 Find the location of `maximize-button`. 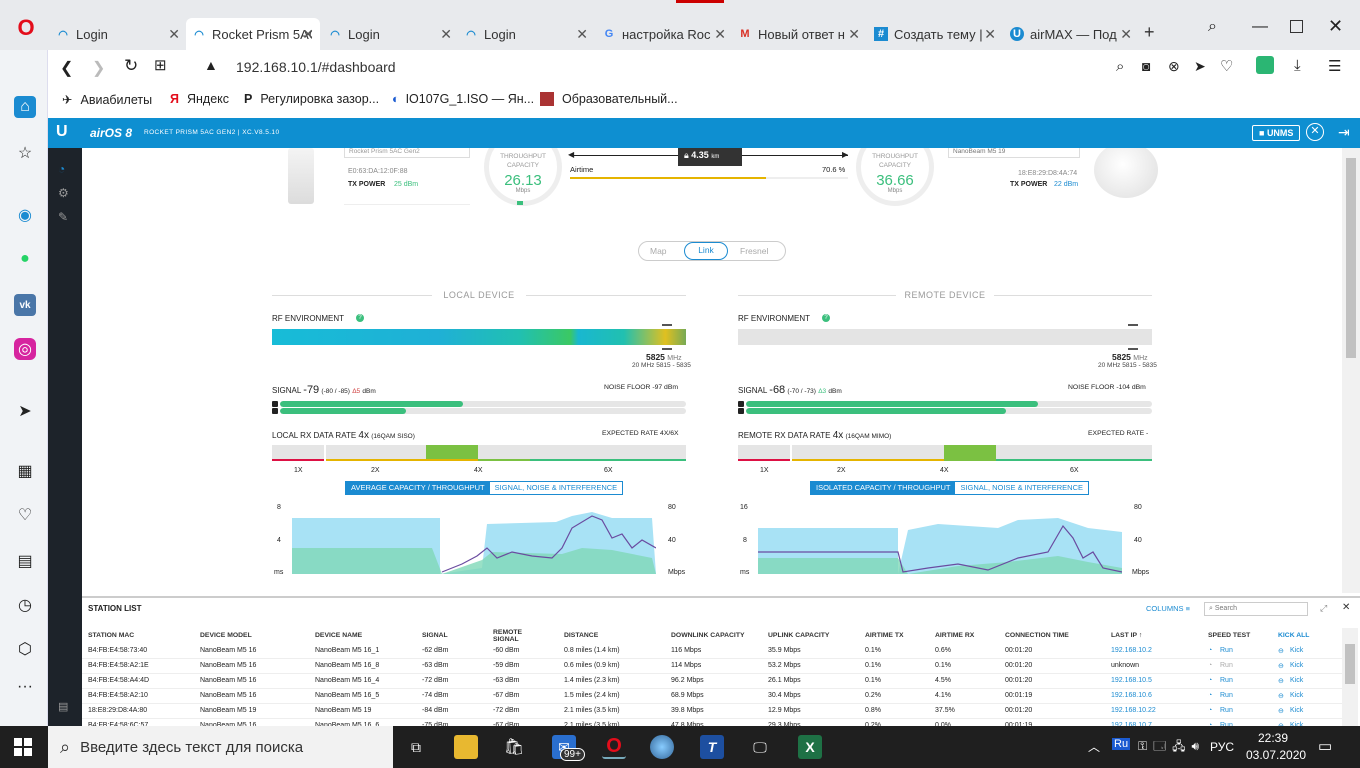

maximize-button is located at coordinates (1296, 26).